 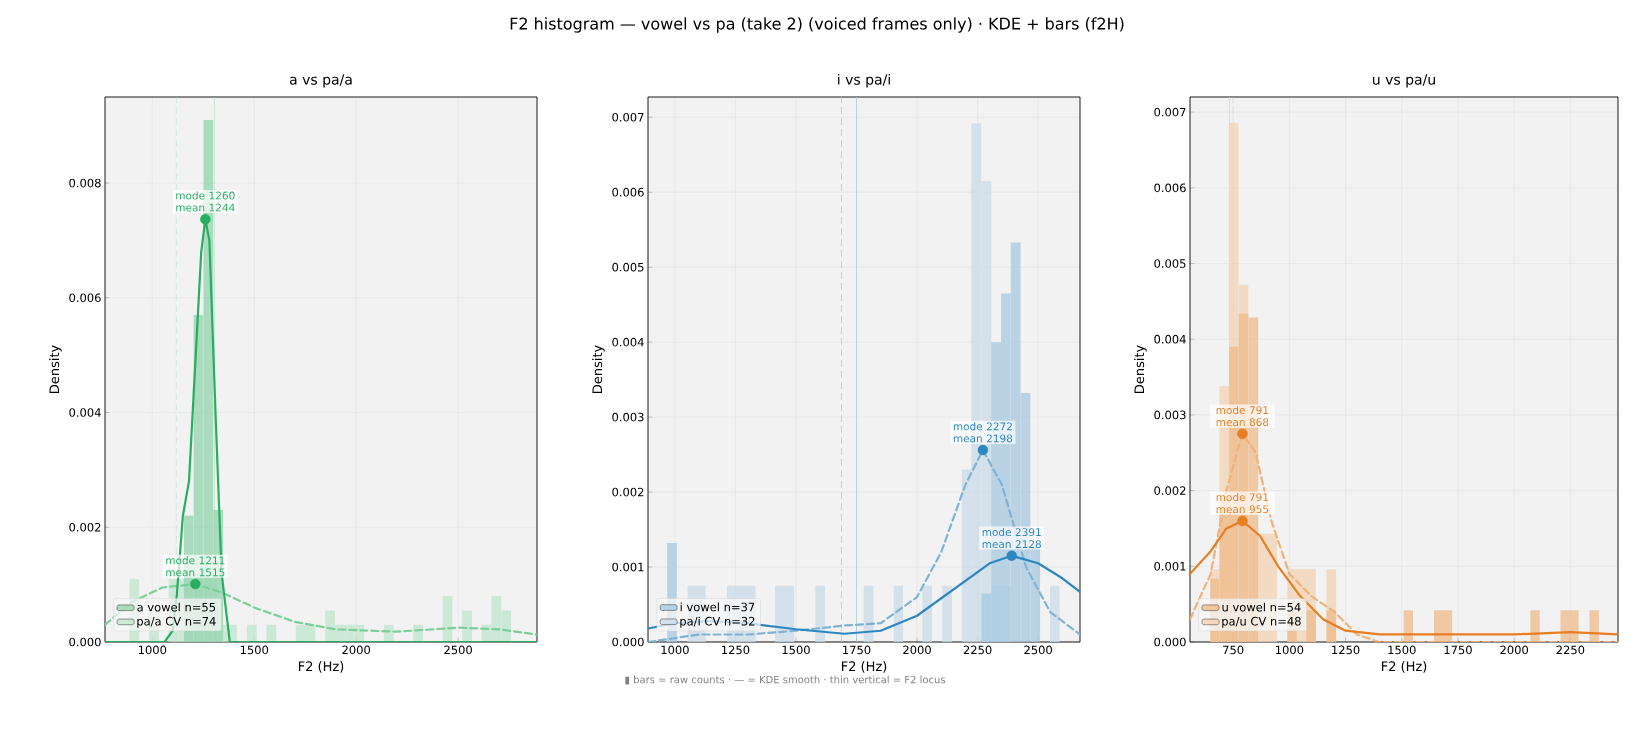 I want to click on chart-title: a vs pa/a, so click(x=320, y=81).